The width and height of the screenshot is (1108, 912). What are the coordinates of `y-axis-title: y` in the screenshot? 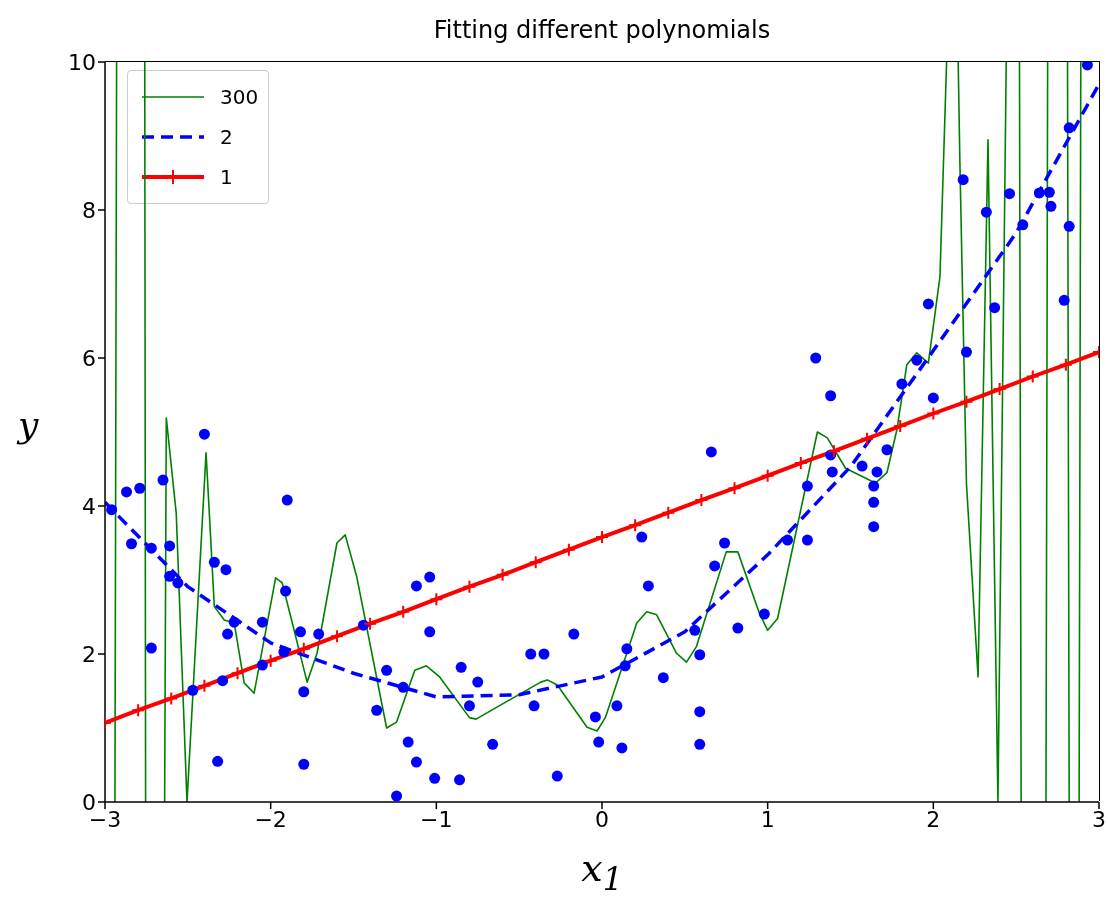 It's located at (28, 424).